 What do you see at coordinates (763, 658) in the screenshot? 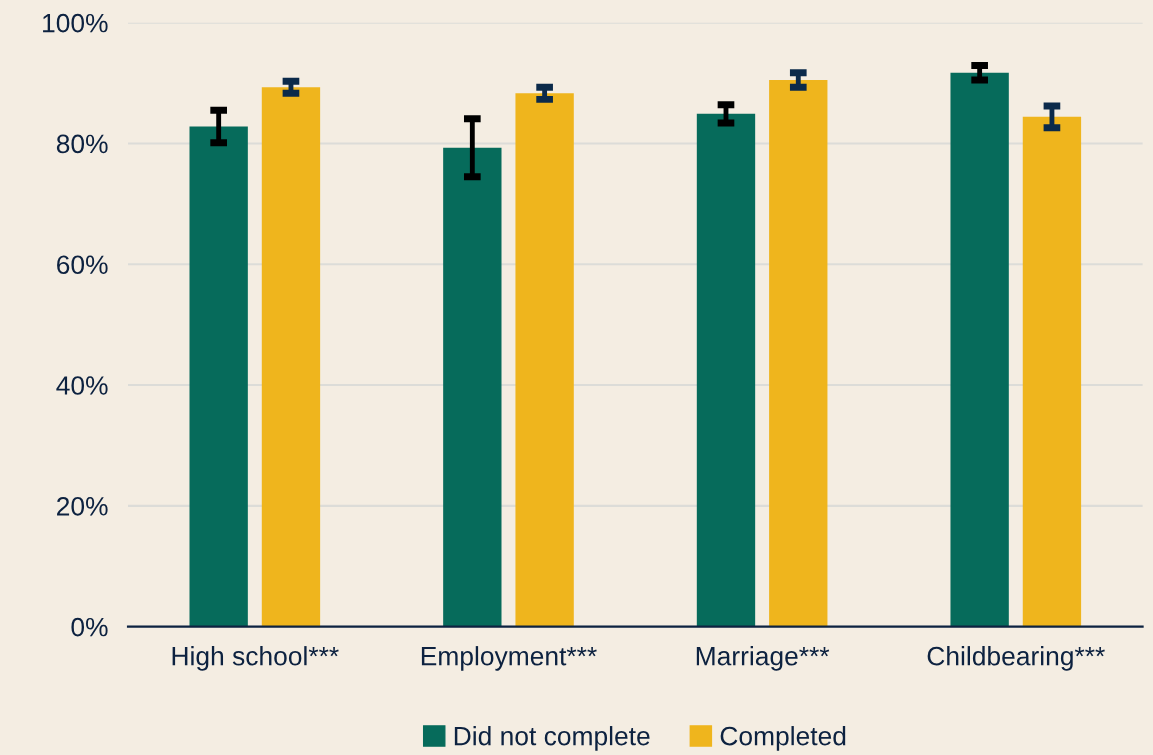
I see `x-tick-label: Marriage***` at bounding box center [763, 658].